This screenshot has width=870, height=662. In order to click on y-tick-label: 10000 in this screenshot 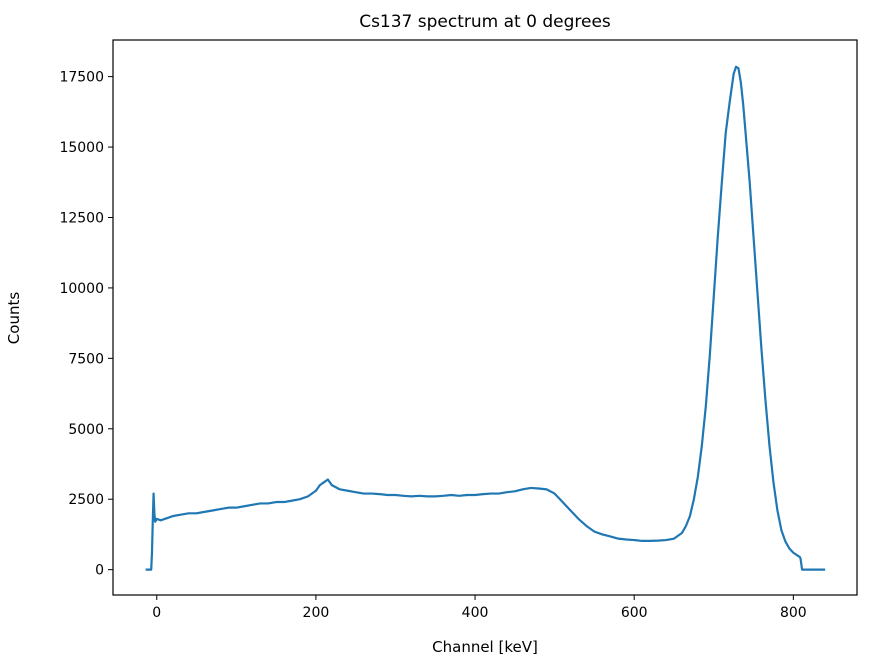, I will do `click(81, 289)`.